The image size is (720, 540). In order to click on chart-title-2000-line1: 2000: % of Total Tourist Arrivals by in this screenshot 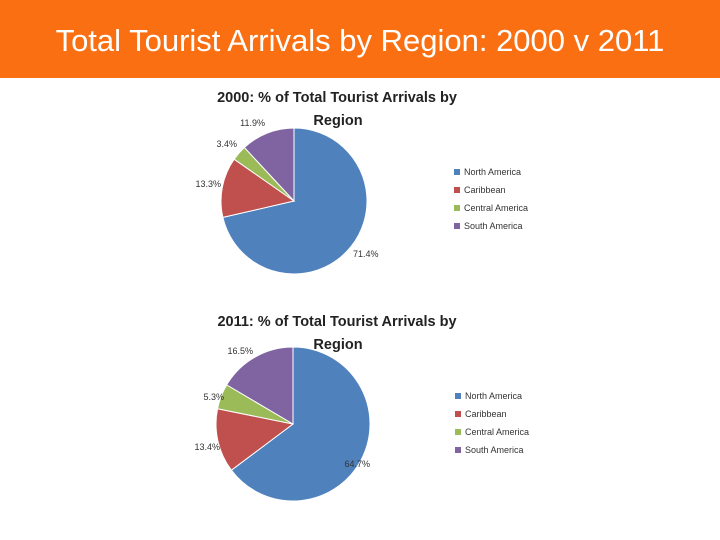, I will do `click(337, 98)`.